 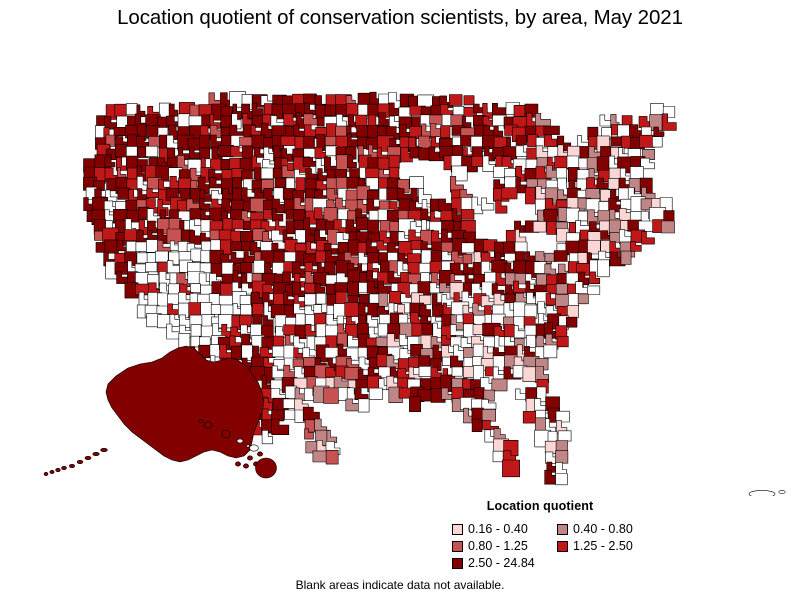 I want to click on map-area-lanai, so click(x=247, y=446).